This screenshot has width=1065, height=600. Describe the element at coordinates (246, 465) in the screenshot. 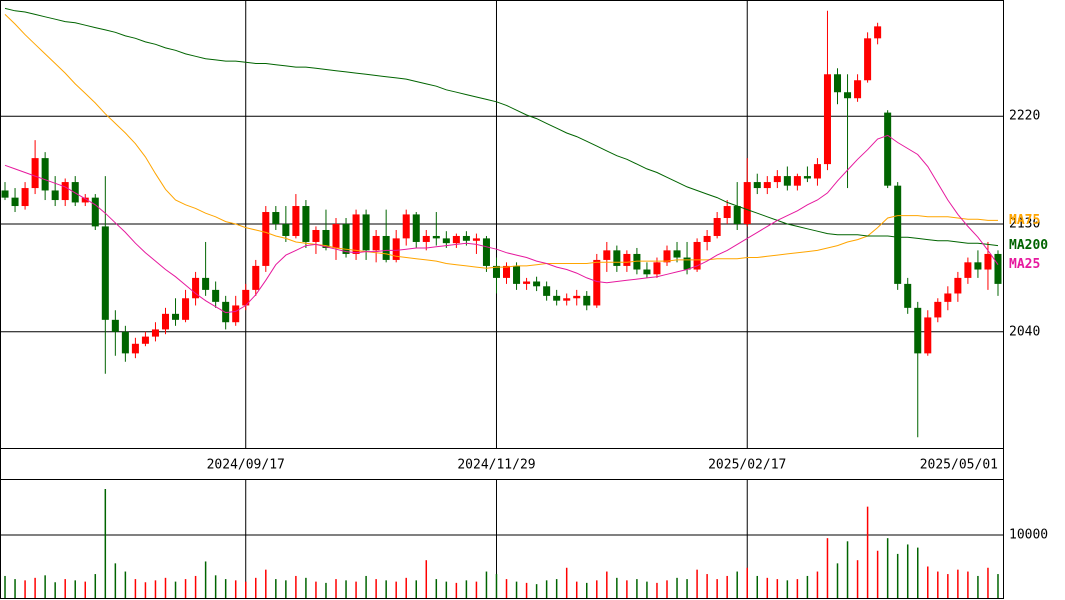

I see `x-tick-label: 2024/09/17` at that location.